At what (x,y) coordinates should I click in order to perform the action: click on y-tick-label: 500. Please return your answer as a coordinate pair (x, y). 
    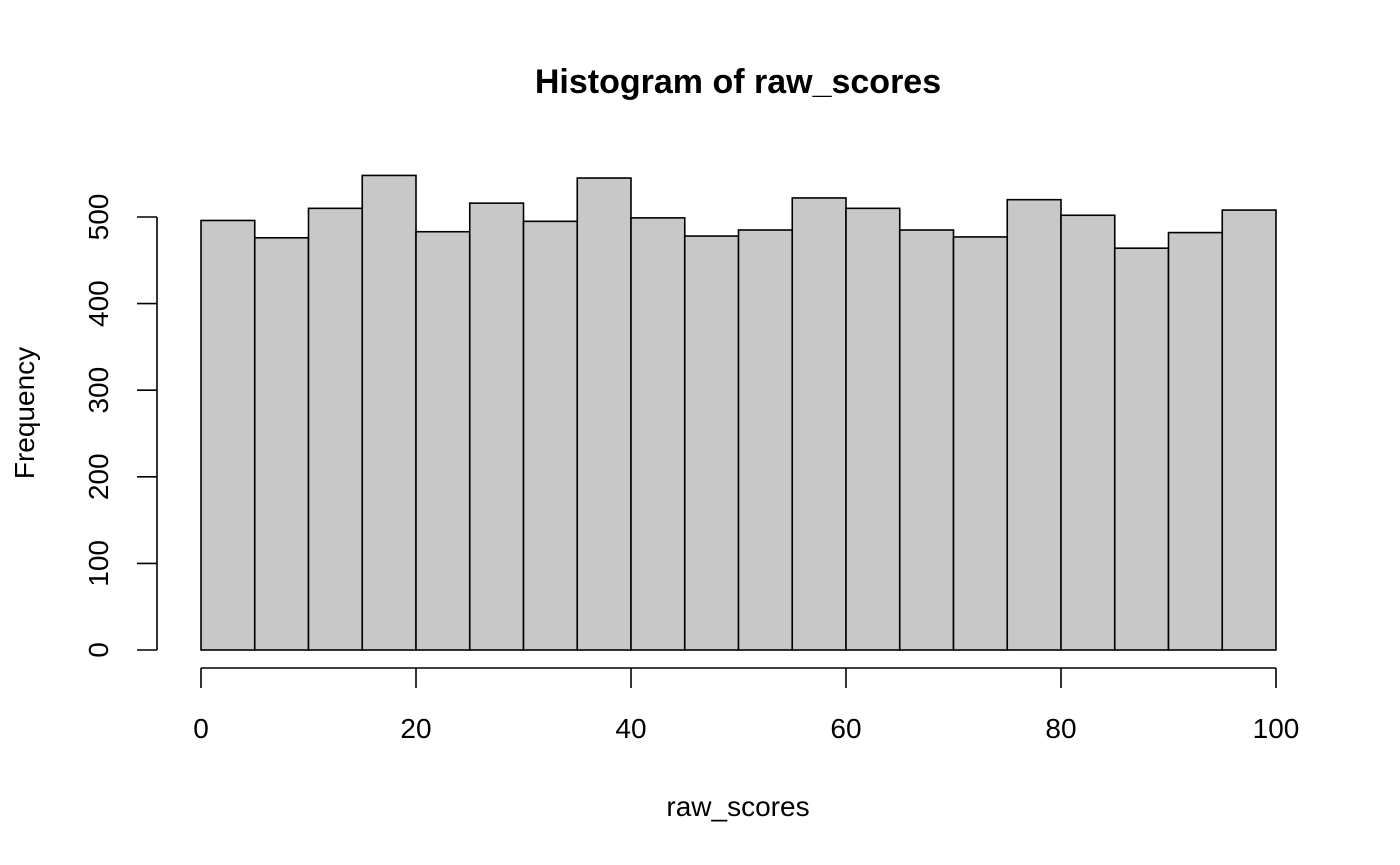
    Looking at the image, I should click on (98, 217).